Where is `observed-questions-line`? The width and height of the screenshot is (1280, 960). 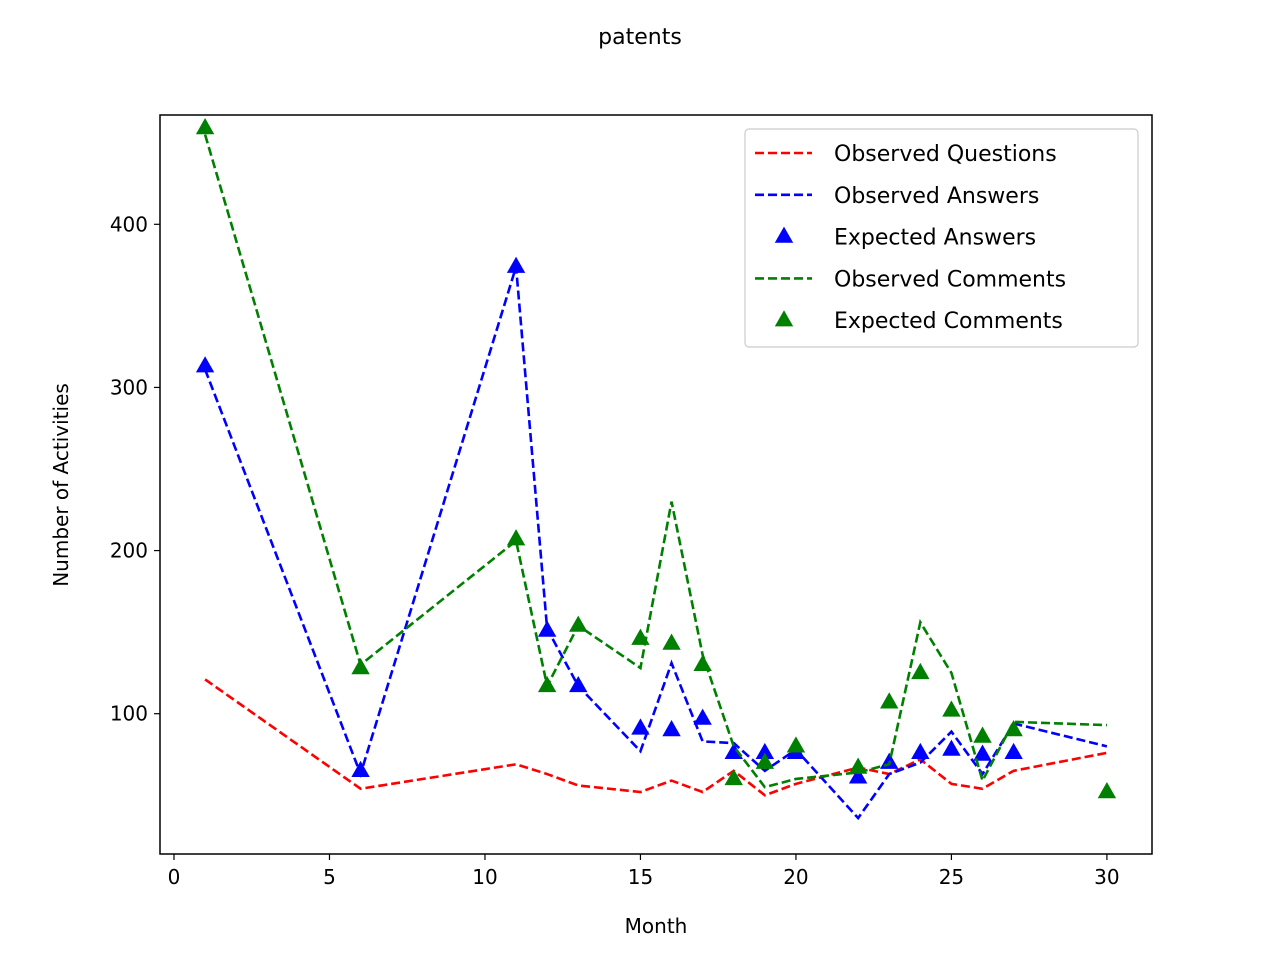 observed-questions-line is located at coordinates (656, 737).